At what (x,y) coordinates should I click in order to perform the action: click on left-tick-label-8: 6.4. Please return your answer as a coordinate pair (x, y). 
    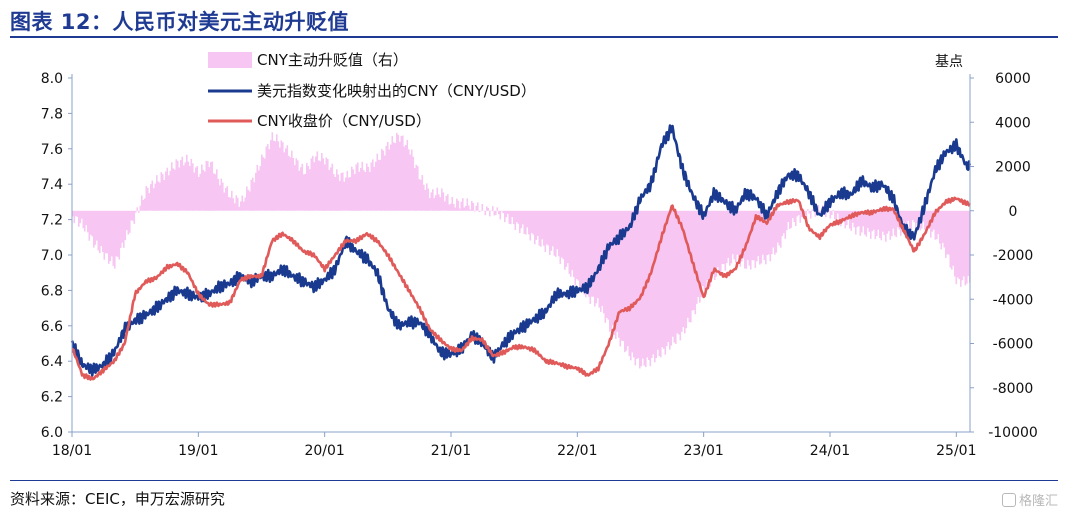
    Looking at the image, I should click on (52, 362).